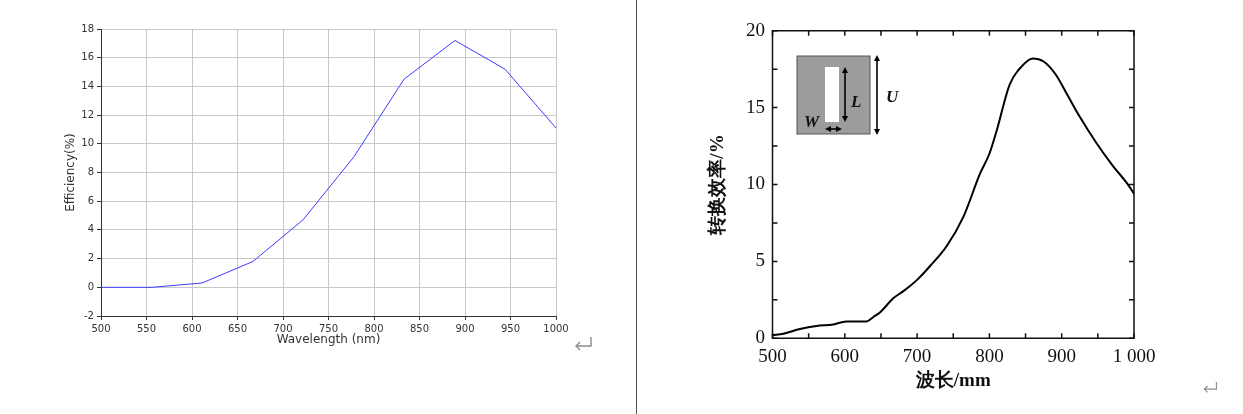 Image resolution: width=1243 pixels, height=414 pixels. What do you see at coordinates (90, 258) in the screenshot?
I see `y-tick-label: 2` at bounding box center [90, 258].